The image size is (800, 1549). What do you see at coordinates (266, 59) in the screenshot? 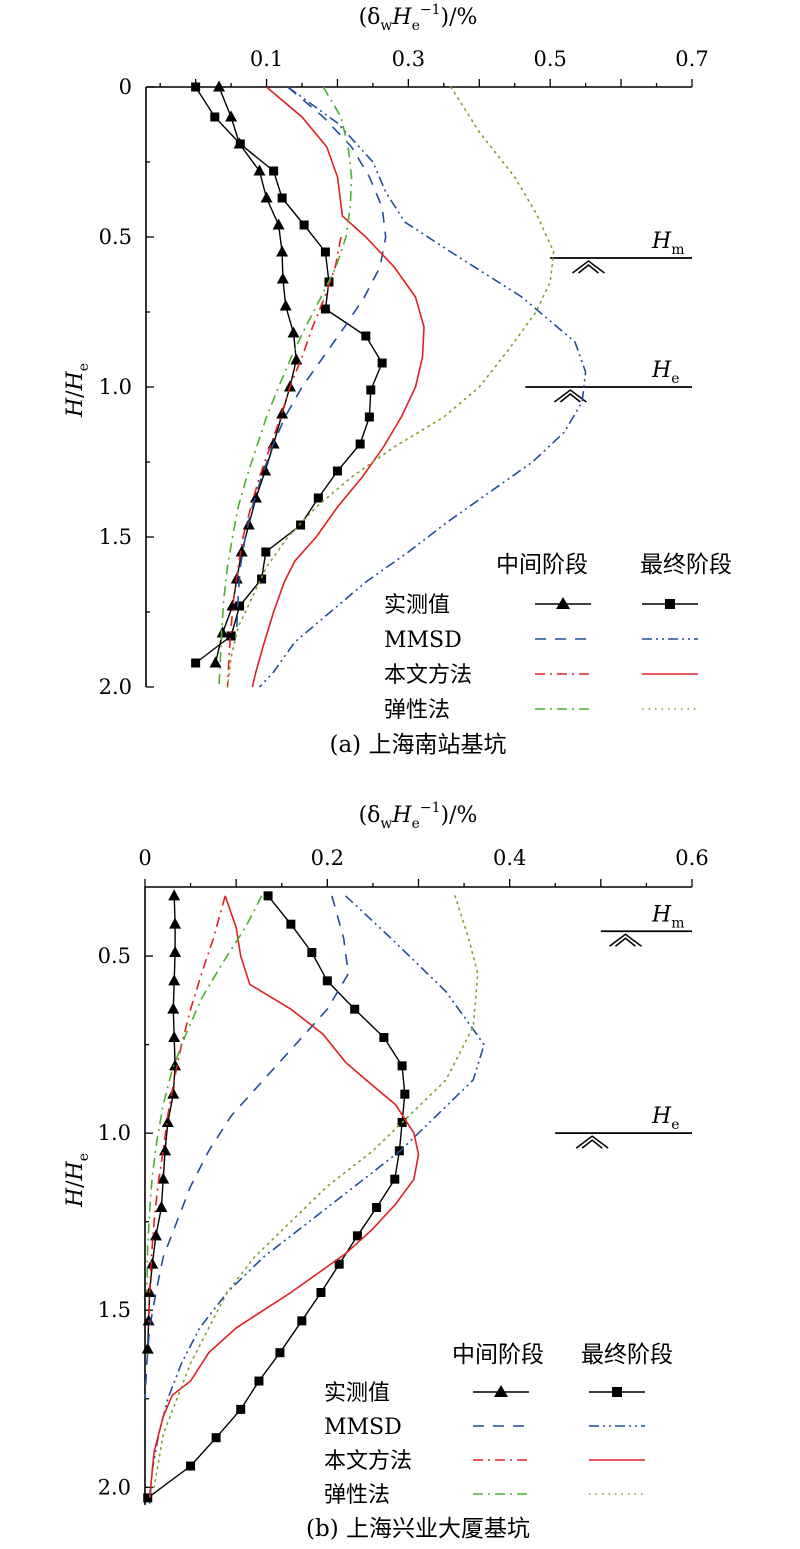
I see `x-tick-label: 0.1` at bounding box center [266, 59].